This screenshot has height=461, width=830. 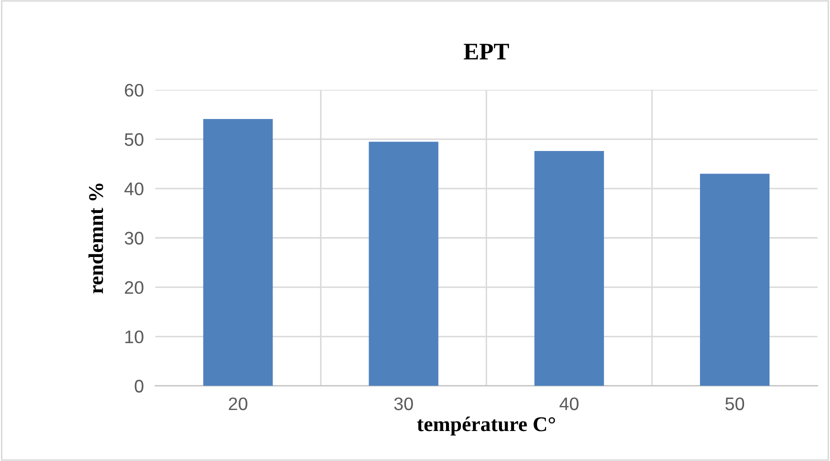 What do you see at coordinates (486, 52) in the screenshot?
I see `chart-title: EPT` at bounding box center [486, 52].